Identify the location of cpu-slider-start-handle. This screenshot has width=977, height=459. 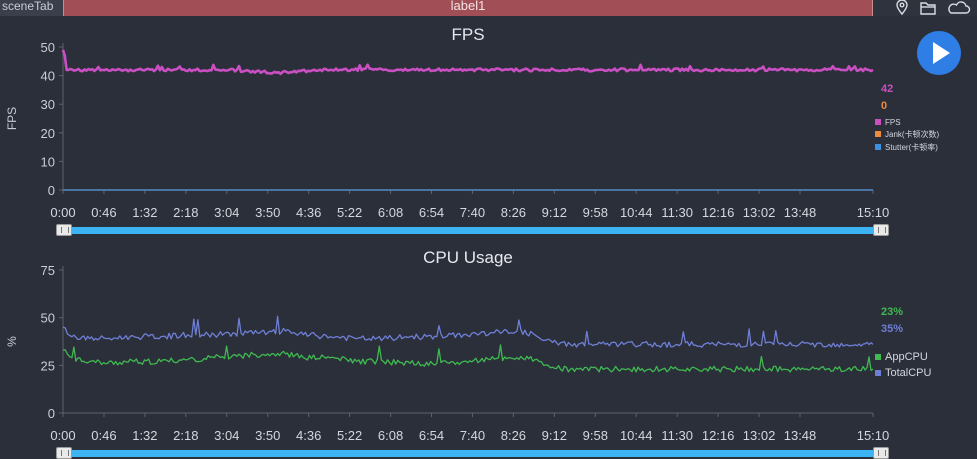
(64, 453).